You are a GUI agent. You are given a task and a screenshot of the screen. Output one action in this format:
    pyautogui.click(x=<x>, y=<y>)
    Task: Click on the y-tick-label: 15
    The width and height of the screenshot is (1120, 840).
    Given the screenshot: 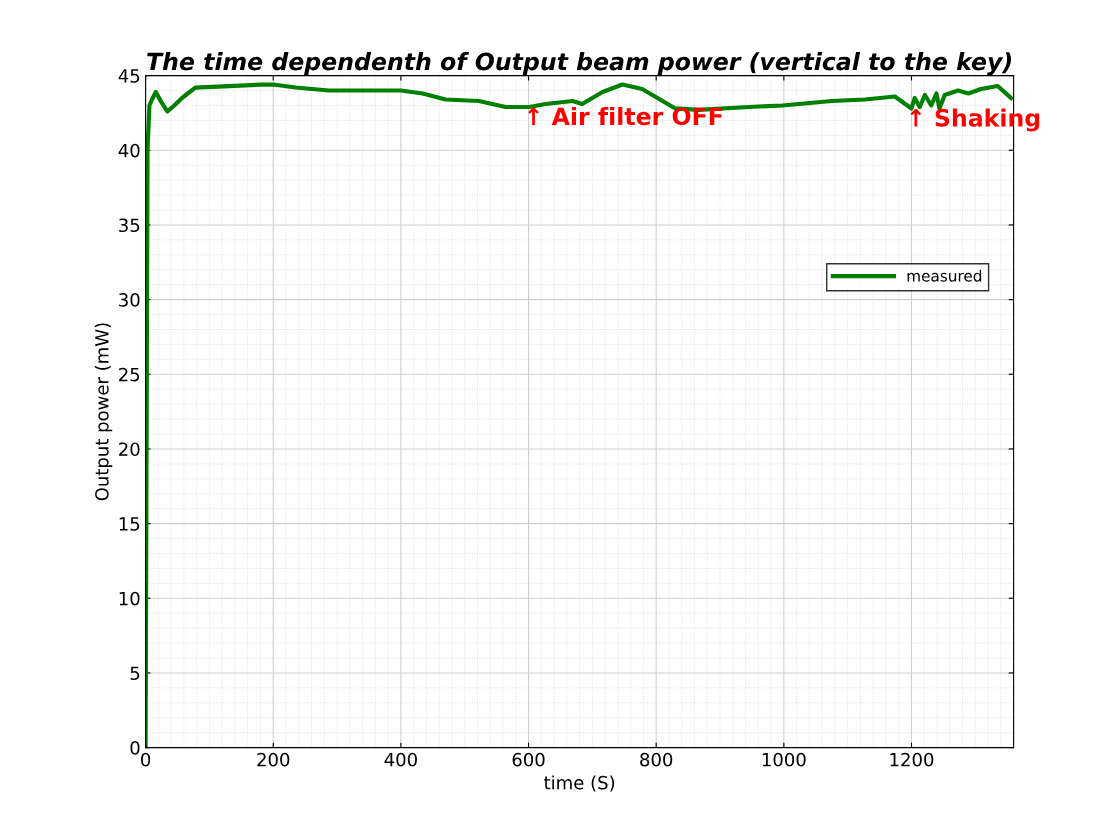 What is the action you would take?
    pyautogui.click(x=129, y=524)
    